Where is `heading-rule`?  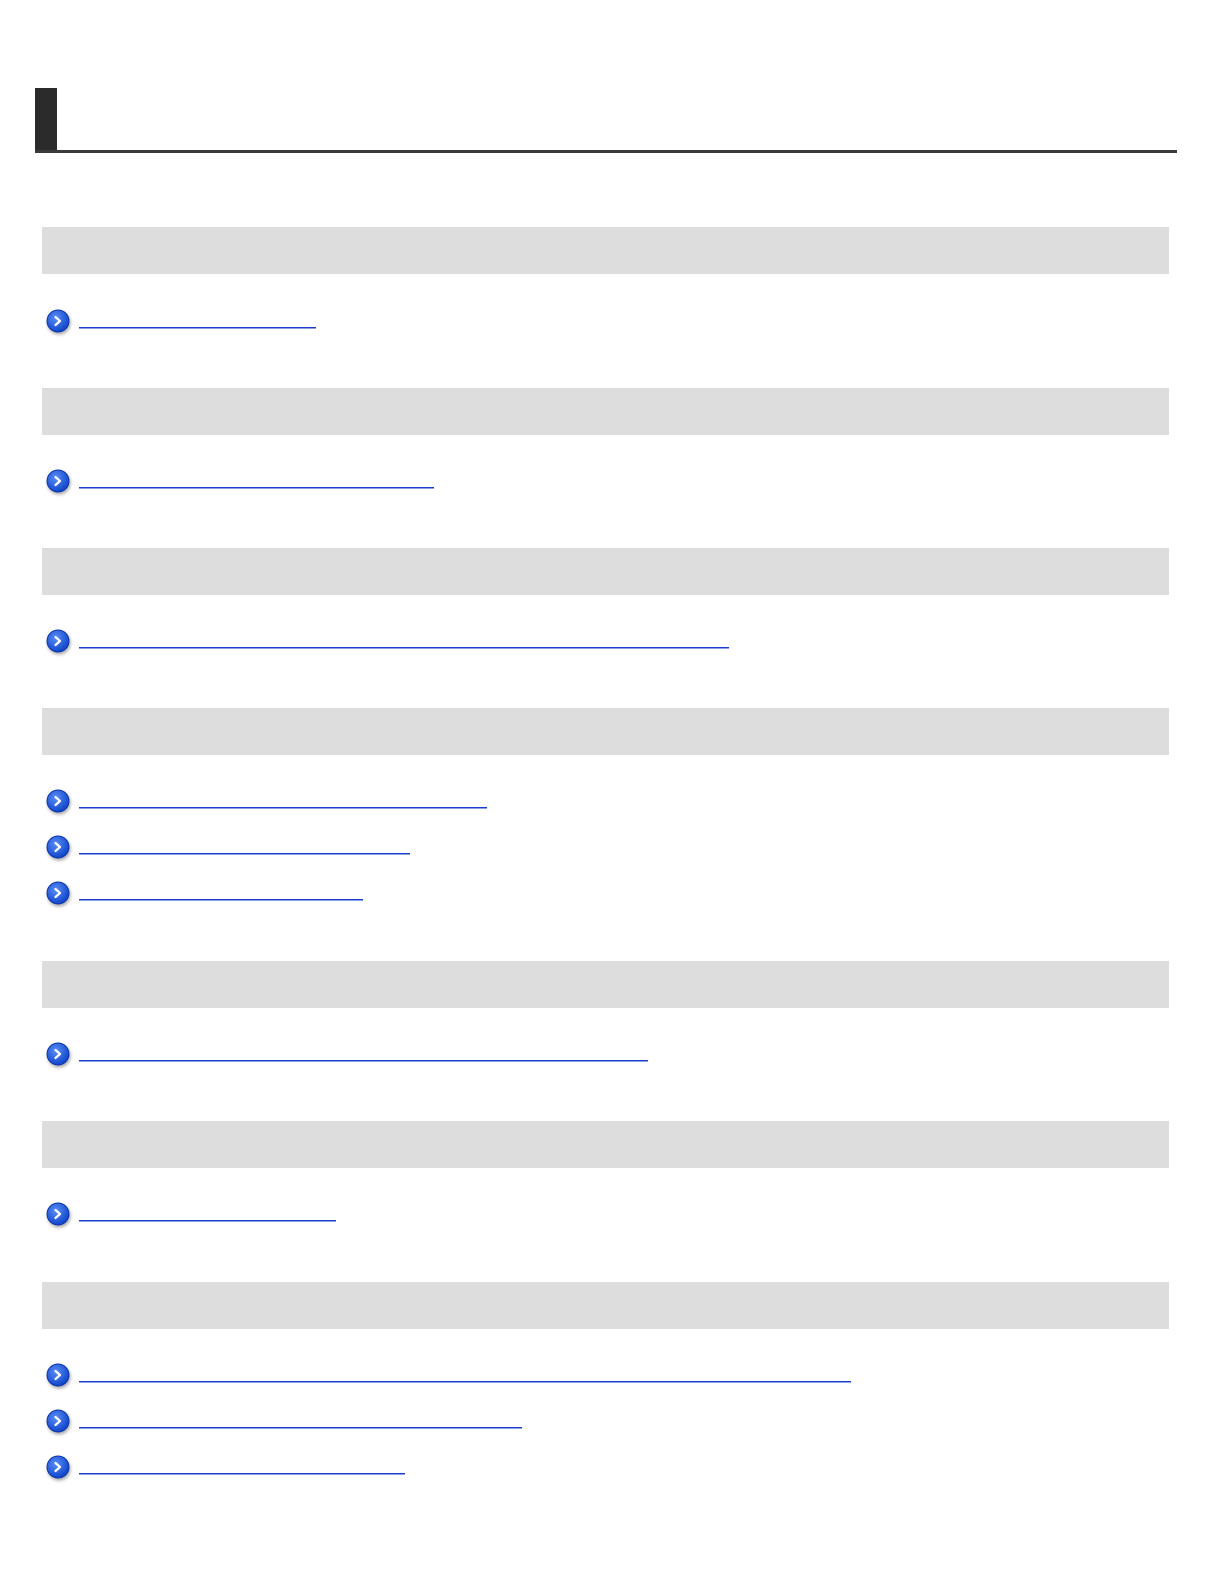 heading-rule is located at coordinates (606, 151).